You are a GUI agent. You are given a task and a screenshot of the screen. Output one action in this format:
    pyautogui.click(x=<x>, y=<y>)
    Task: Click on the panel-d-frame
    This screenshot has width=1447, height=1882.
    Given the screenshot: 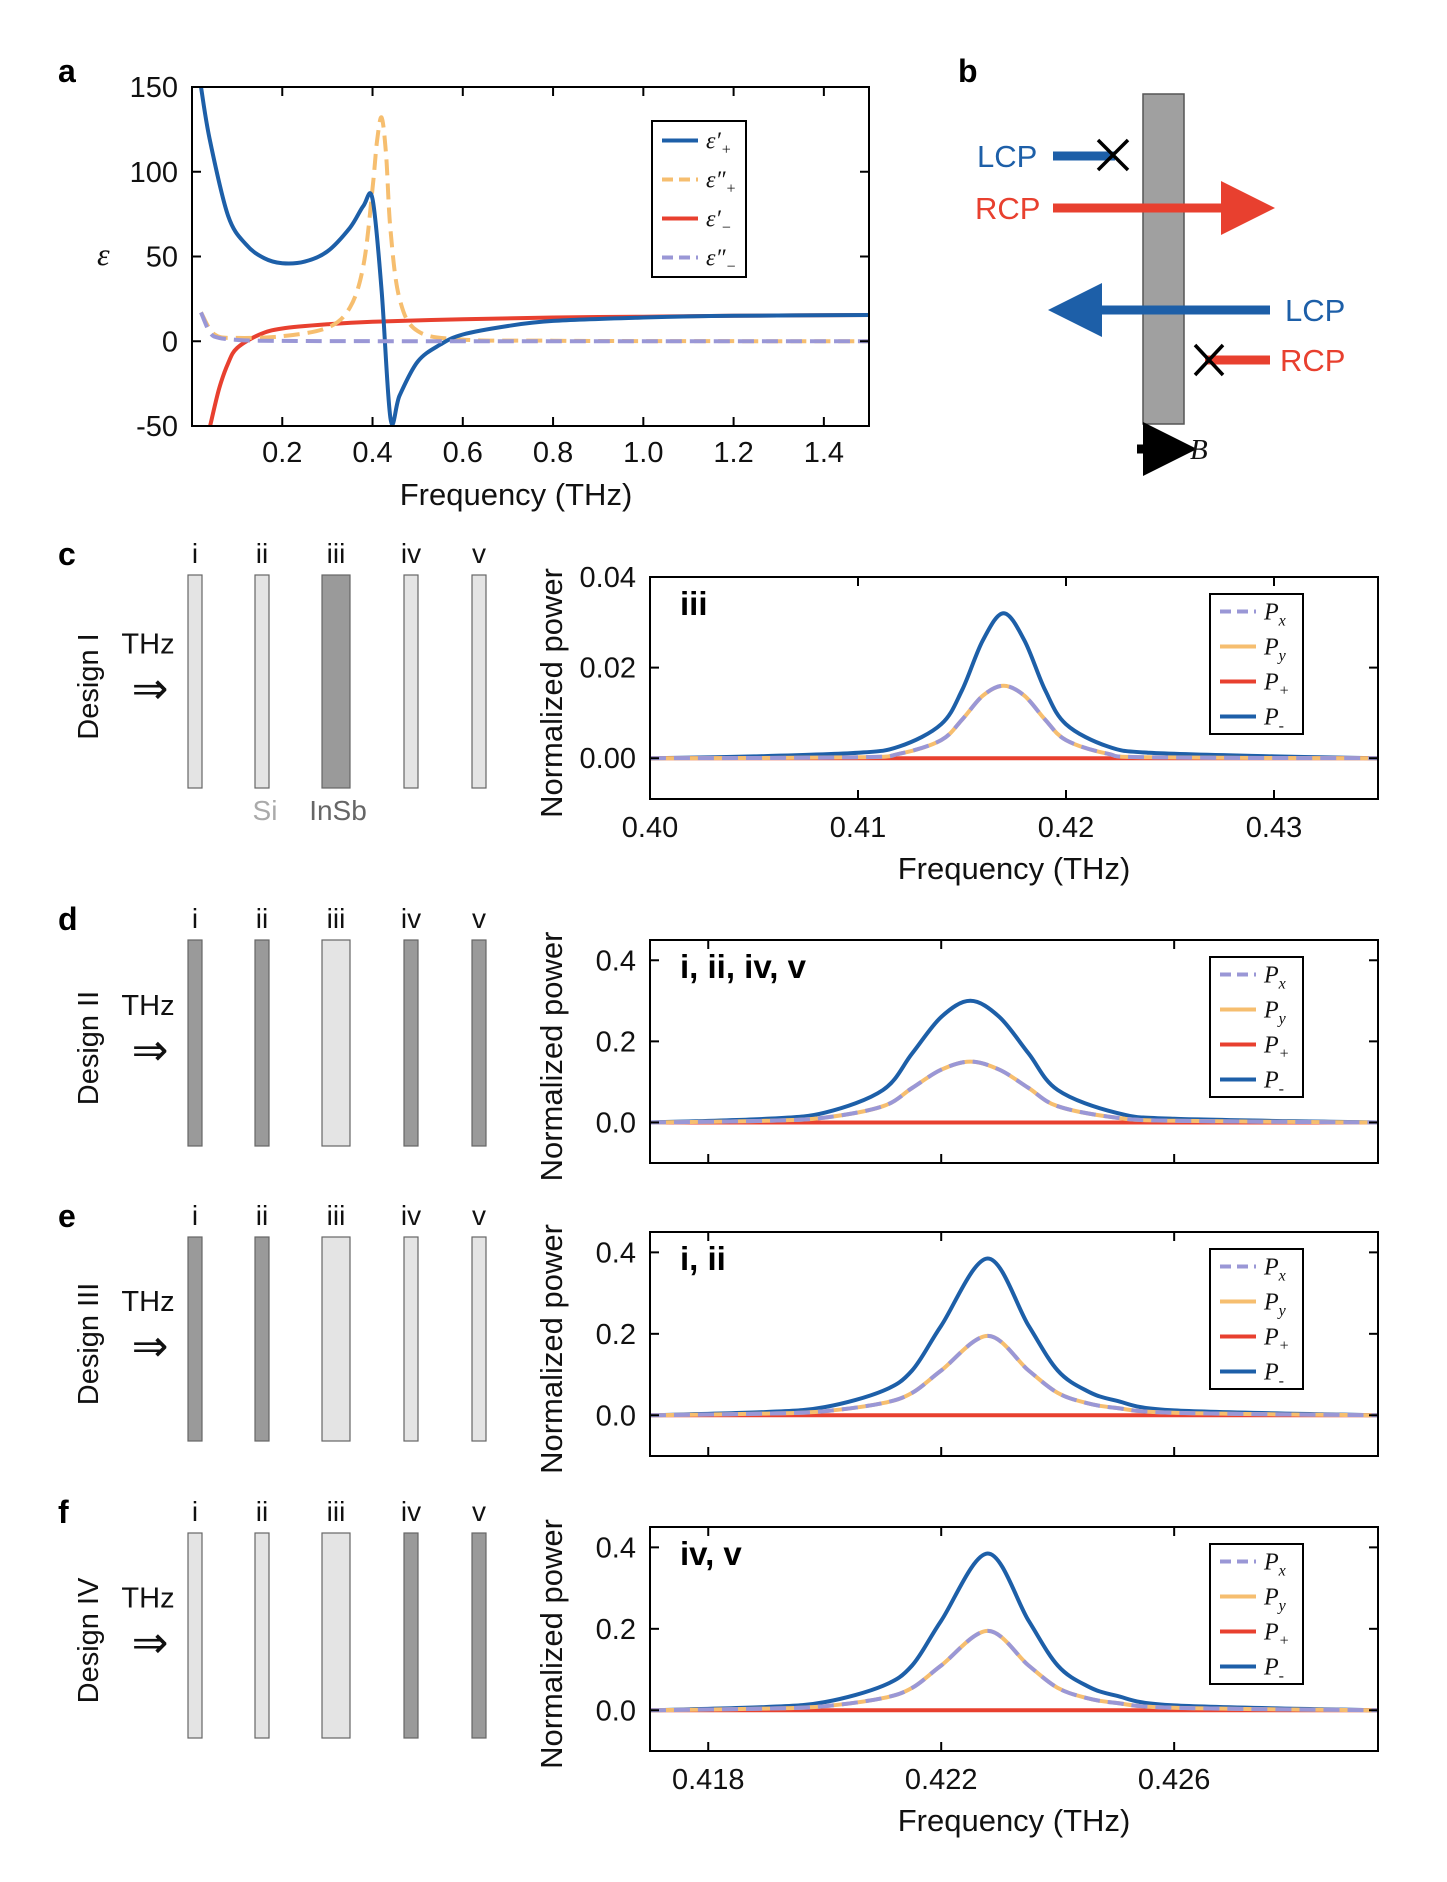 What is the action you would take?
    pyautogui.click(x=1014, y=1051)
    